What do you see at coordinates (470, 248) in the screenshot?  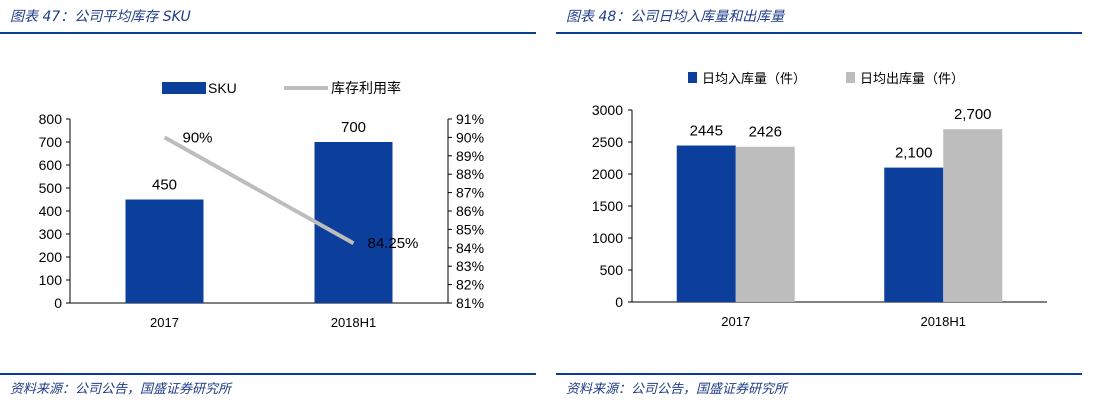 I see `right-y-tick-label: 84%` at bounding box center [470, 248].